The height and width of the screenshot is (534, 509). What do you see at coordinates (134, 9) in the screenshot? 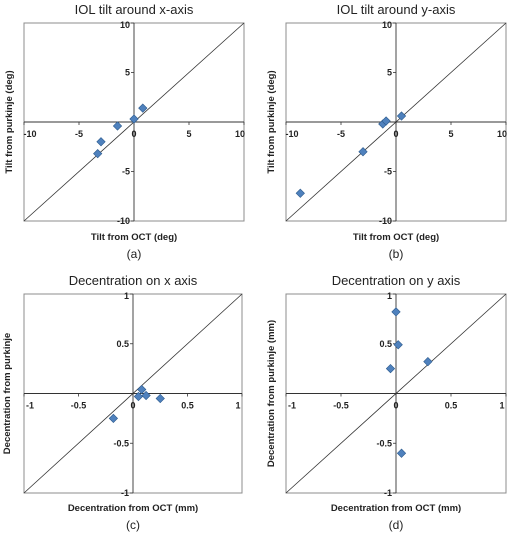
I see `chart-title: IOL tilt around x-axis` at bounding box center [134, 9].